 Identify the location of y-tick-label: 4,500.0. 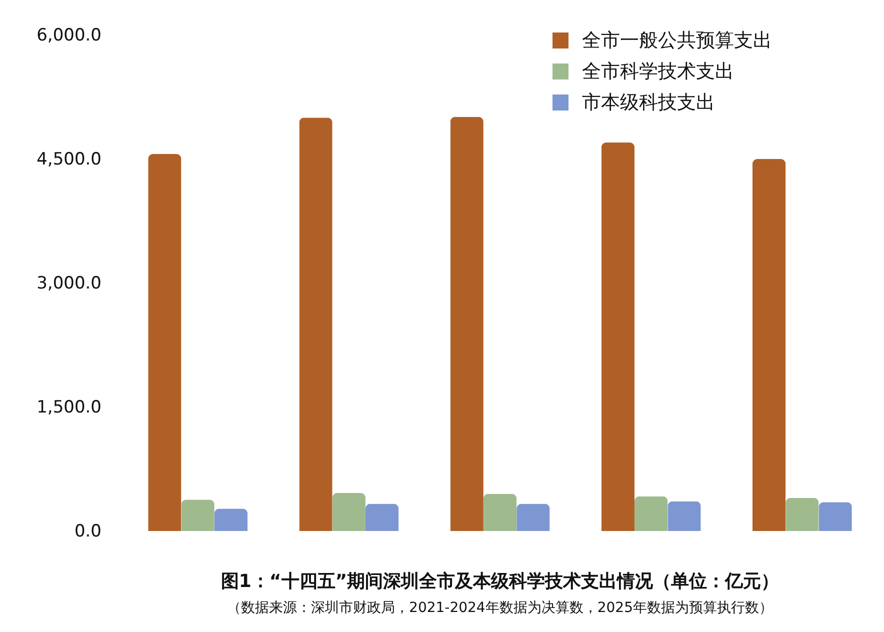
(69, 160).